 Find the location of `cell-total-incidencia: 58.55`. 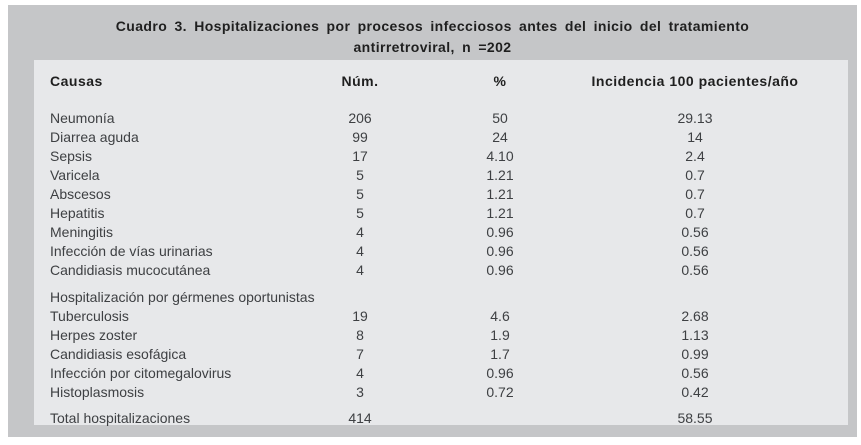

cell-total-incidencia: 58.55 is located at coordinates (695, 418).